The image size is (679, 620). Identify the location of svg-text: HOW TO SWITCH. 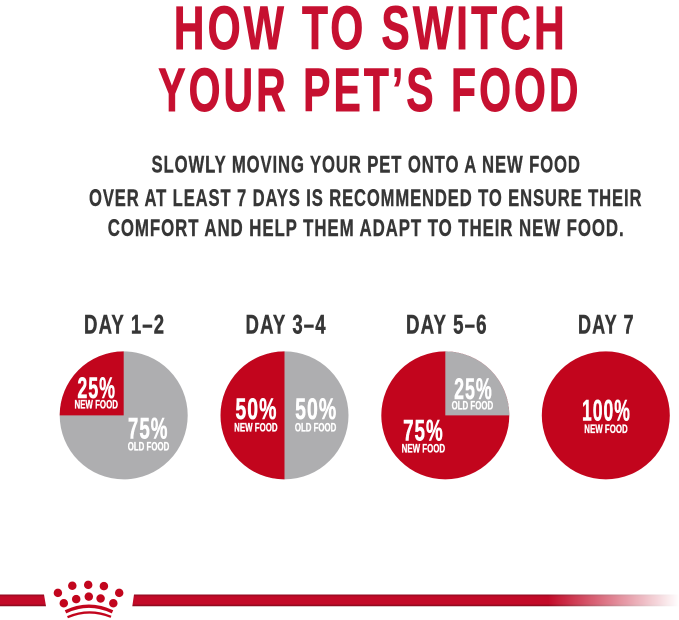
(371, 31).